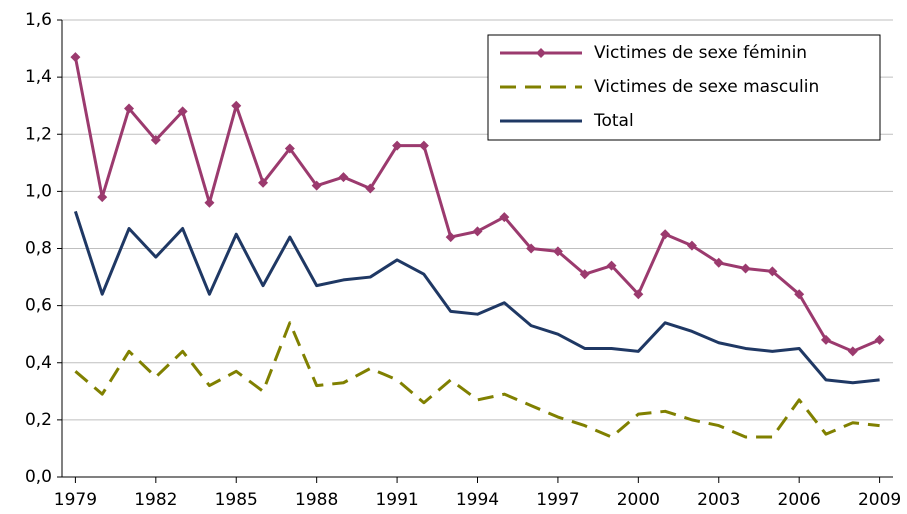 Image resolution: width=907 pixels, height=514 pixels. What do you see at coordinates (155, 500) in the screenshot?
I see `x-tick-label: 1982` at bounding box center [155, 500].